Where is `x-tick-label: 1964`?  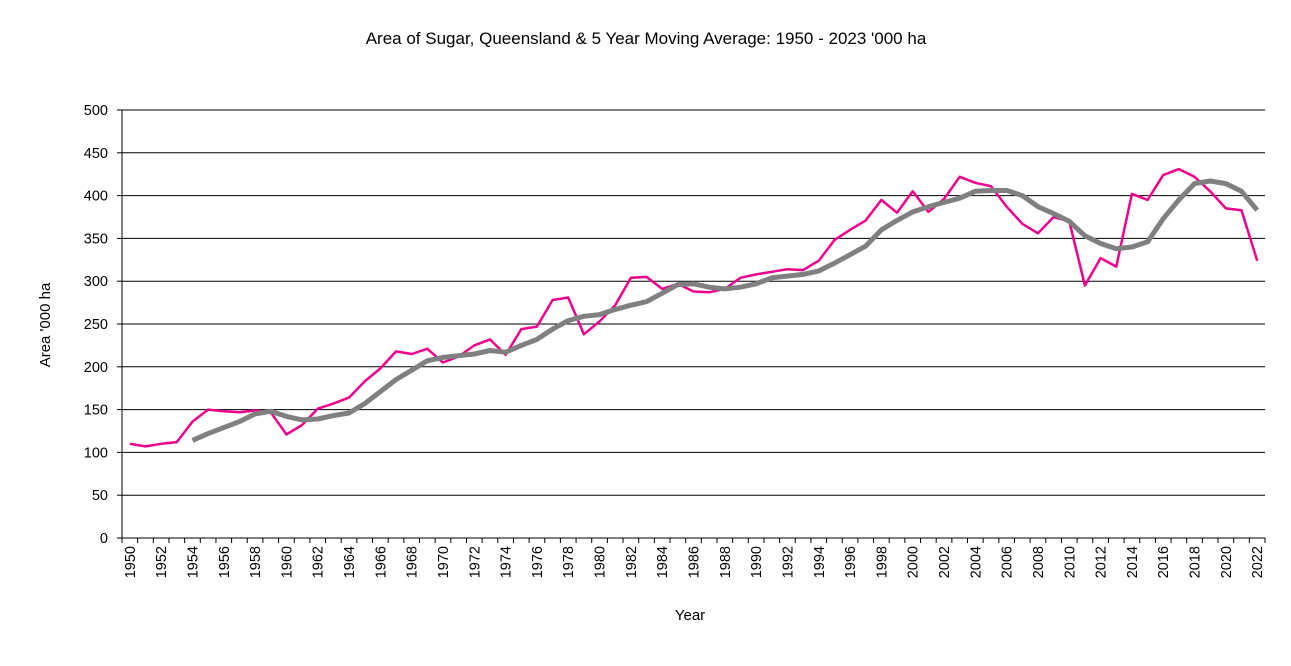 x-tick-label: 1964 is located at coordinates (350, 562).